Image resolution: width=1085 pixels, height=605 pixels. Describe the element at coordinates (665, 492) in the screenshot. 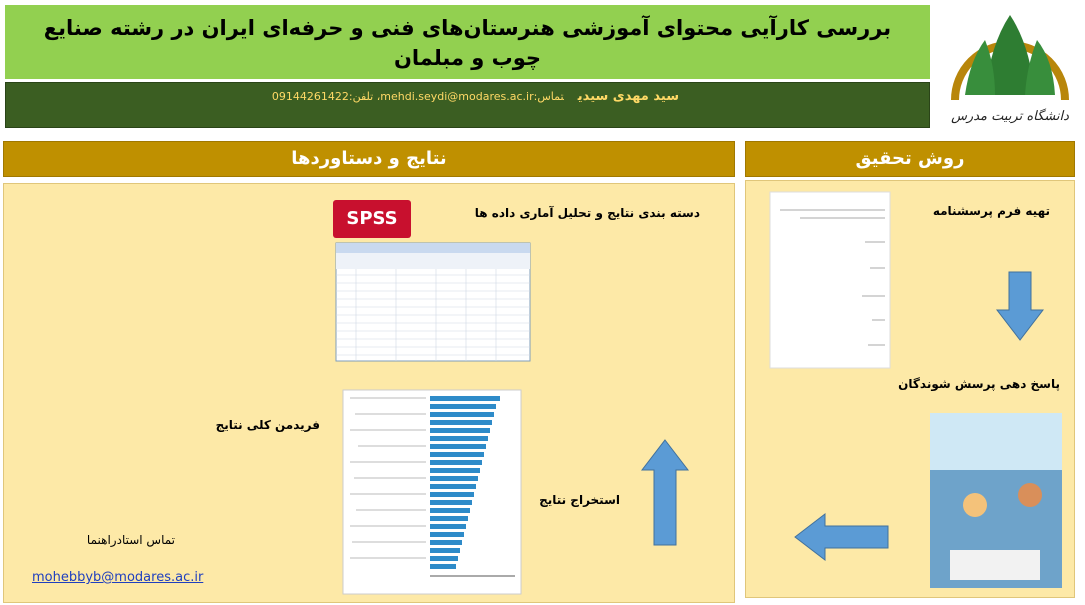

I see `arrow-up` at that location.